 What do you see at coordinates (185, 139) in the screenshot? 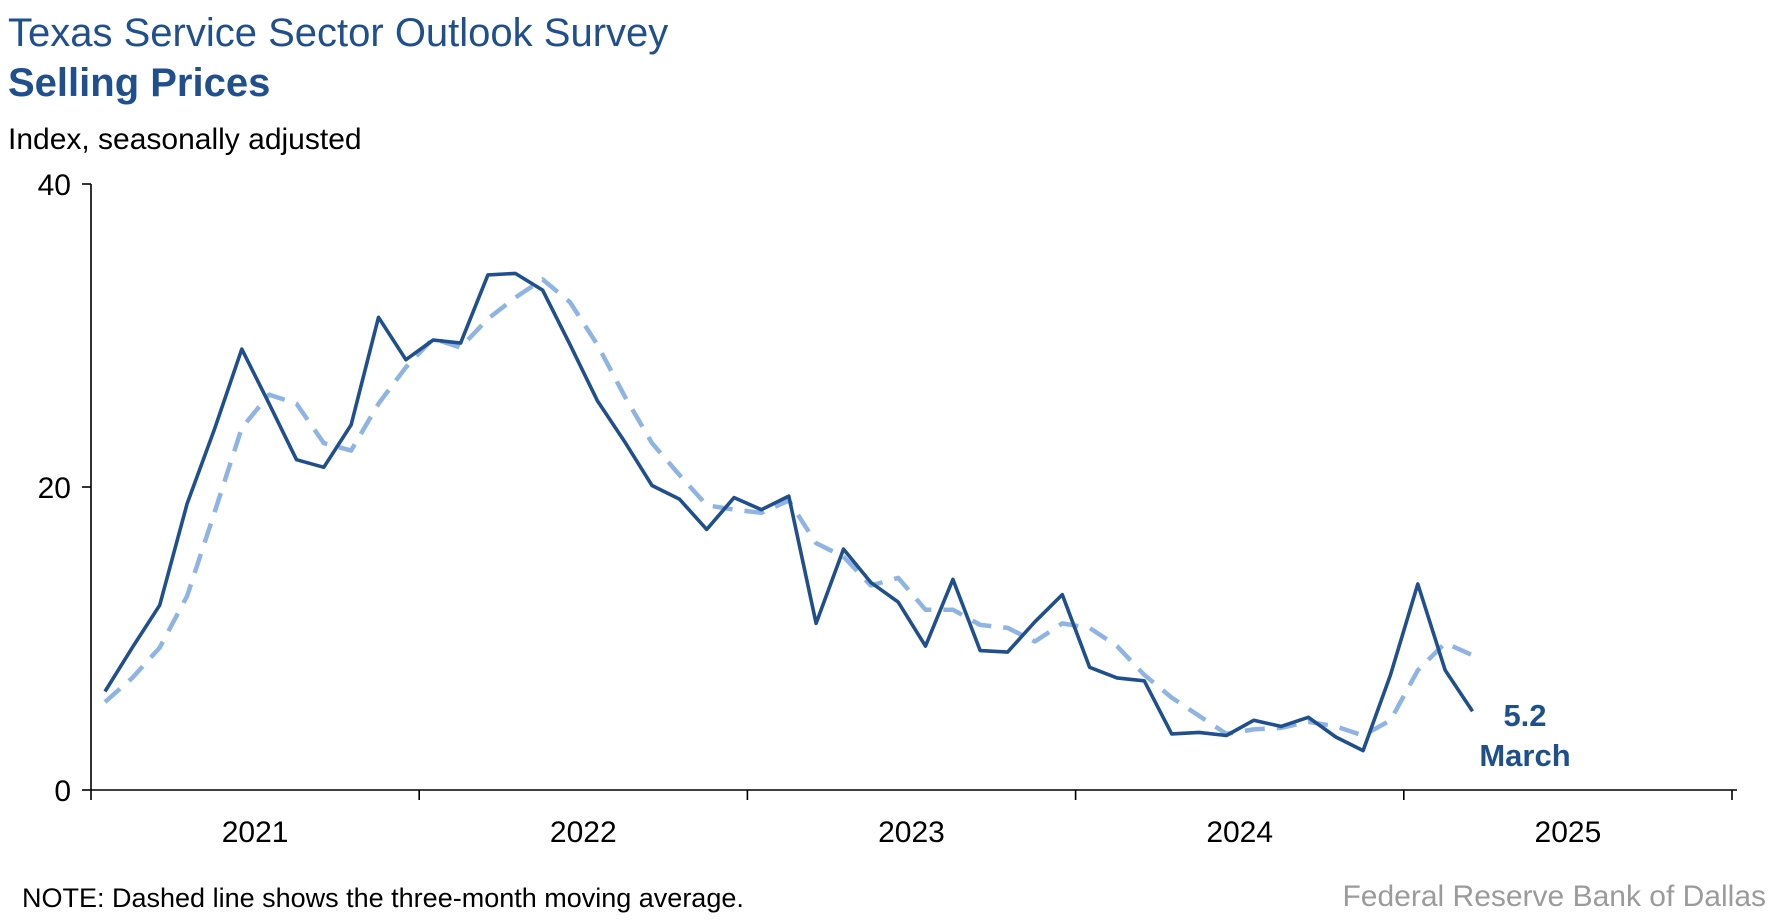
I see `y-axis-unit-label: Index, seasonally adjusted` at bounding box center [185, 139].